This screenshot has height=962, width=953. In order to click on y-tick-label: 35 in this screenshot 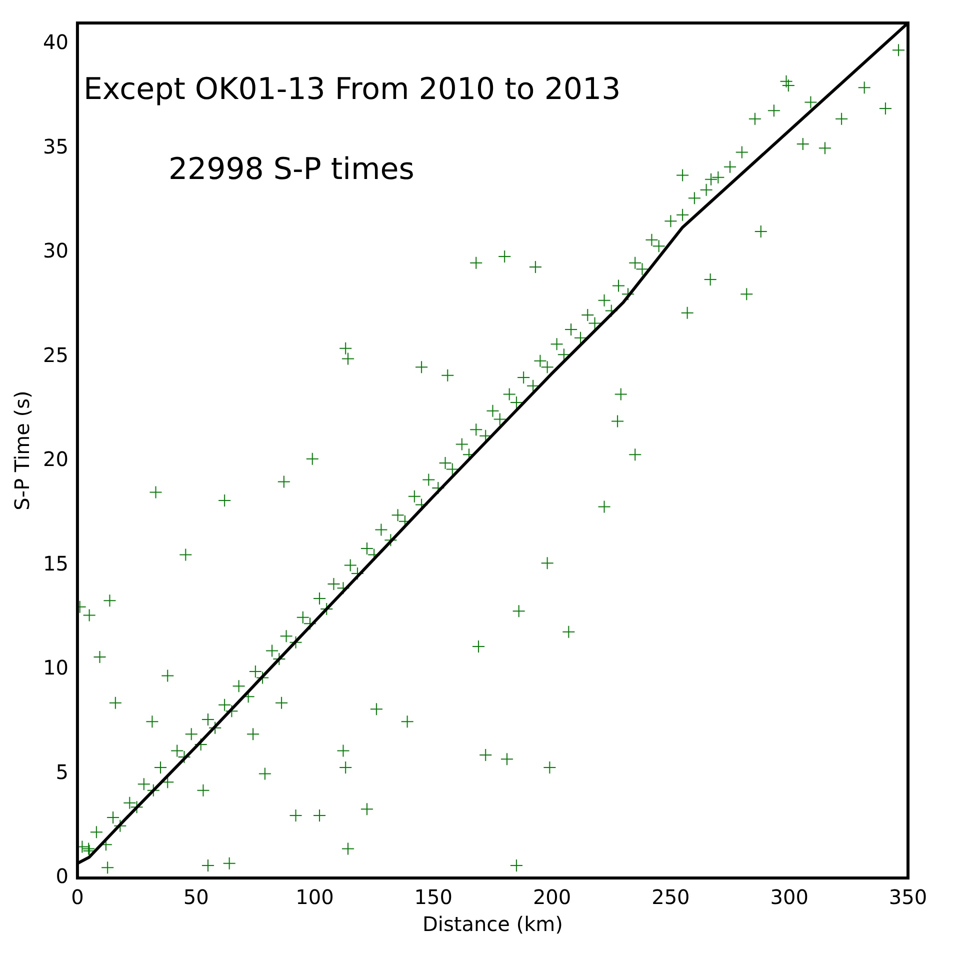, I will do `click(55, 146)`.